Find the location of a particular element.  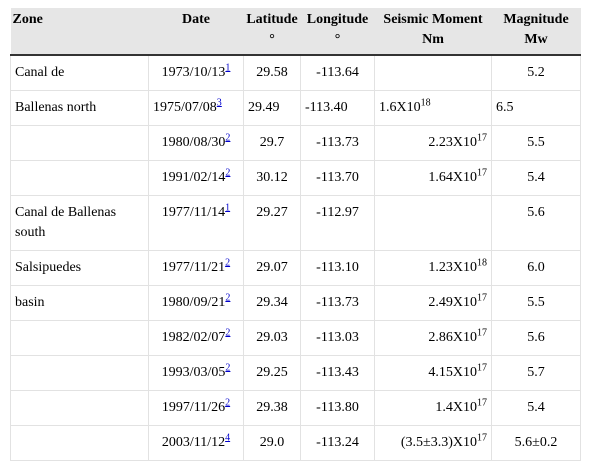

moment: 4.15X10 is located at coordinates (452, 372).